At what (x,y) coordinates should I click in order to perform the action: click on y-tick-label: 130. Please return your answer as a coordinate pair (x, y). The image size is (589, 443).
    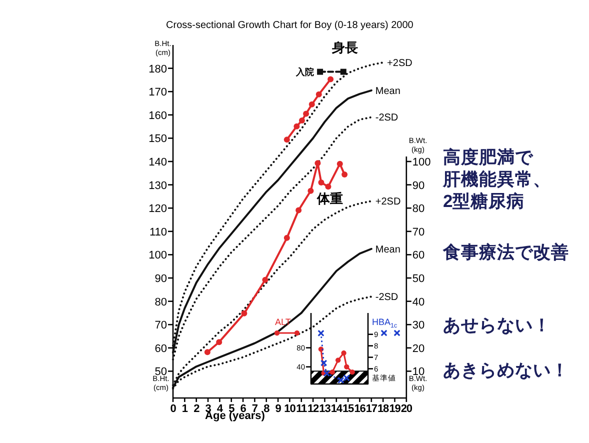
    Looking at the image, I should click on (157, 186).